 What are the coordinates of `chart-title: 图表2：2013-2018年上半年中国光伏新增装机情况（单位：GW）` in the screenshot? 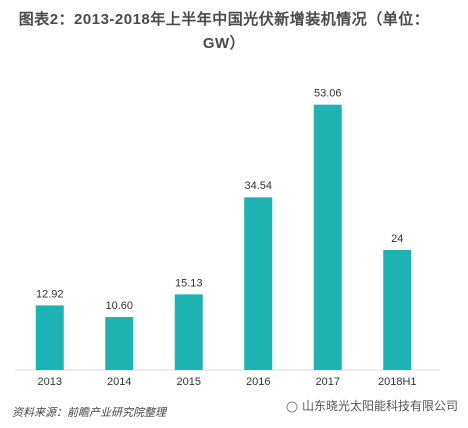 It's located at (224, 31).